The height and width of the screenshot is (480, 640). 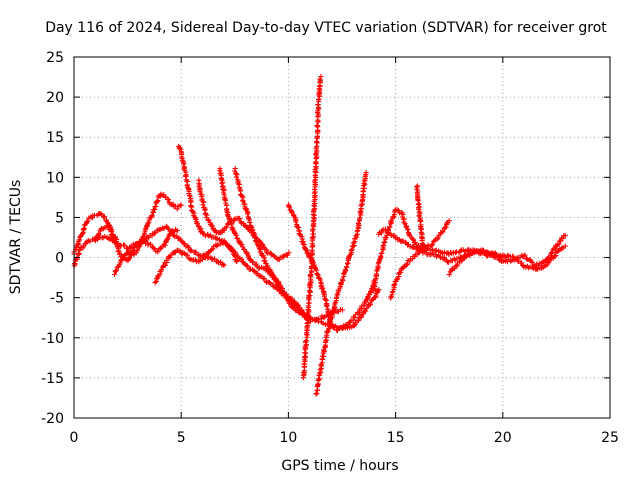 What do you see at coordinates (55, 138) in the screenshot?
I see `y-tick-label: 15` at bounding box center [55, 138].